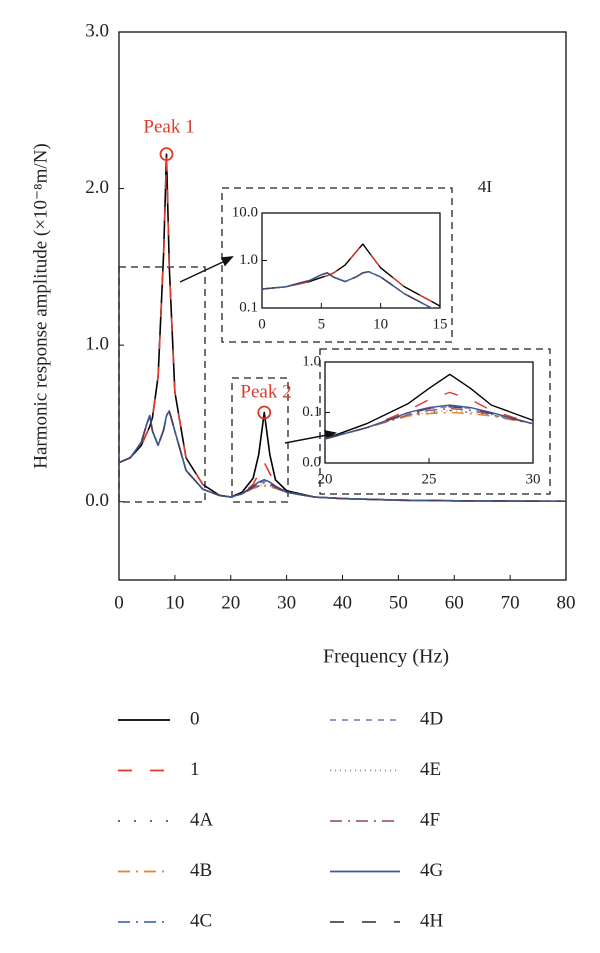 The width and height of the screenshot is (600, 953). I want to click on x-tick-label: 5, so click(322, 324).